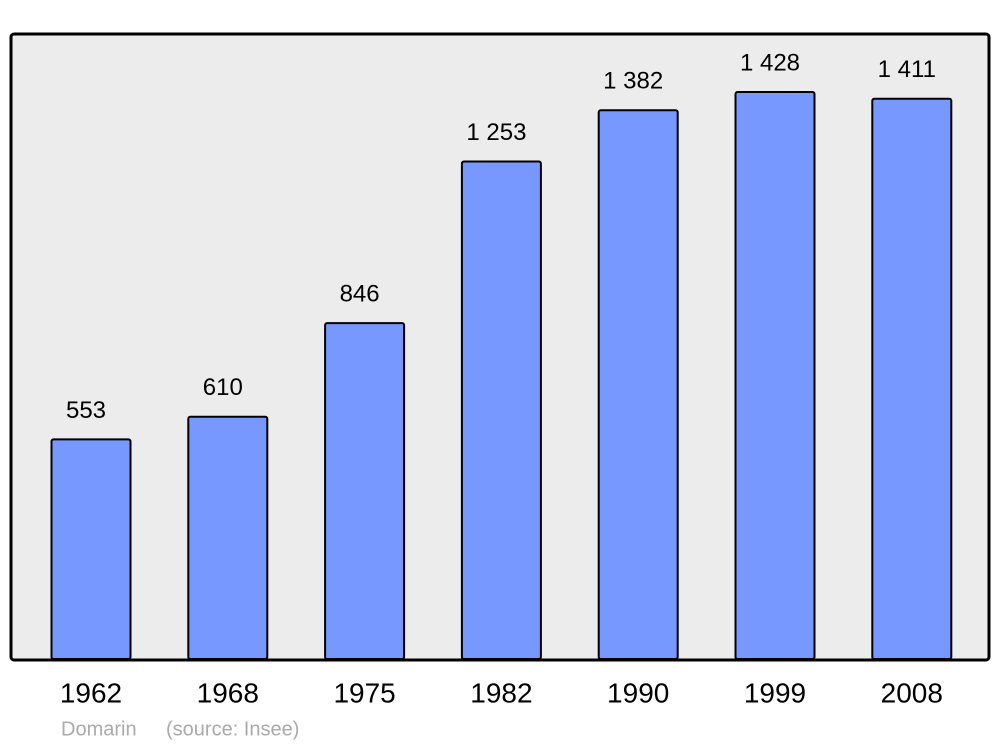 The height and width of the screenshot is (747, 1000). I want to click on source-note: (source: Insee), so click(232, 729).